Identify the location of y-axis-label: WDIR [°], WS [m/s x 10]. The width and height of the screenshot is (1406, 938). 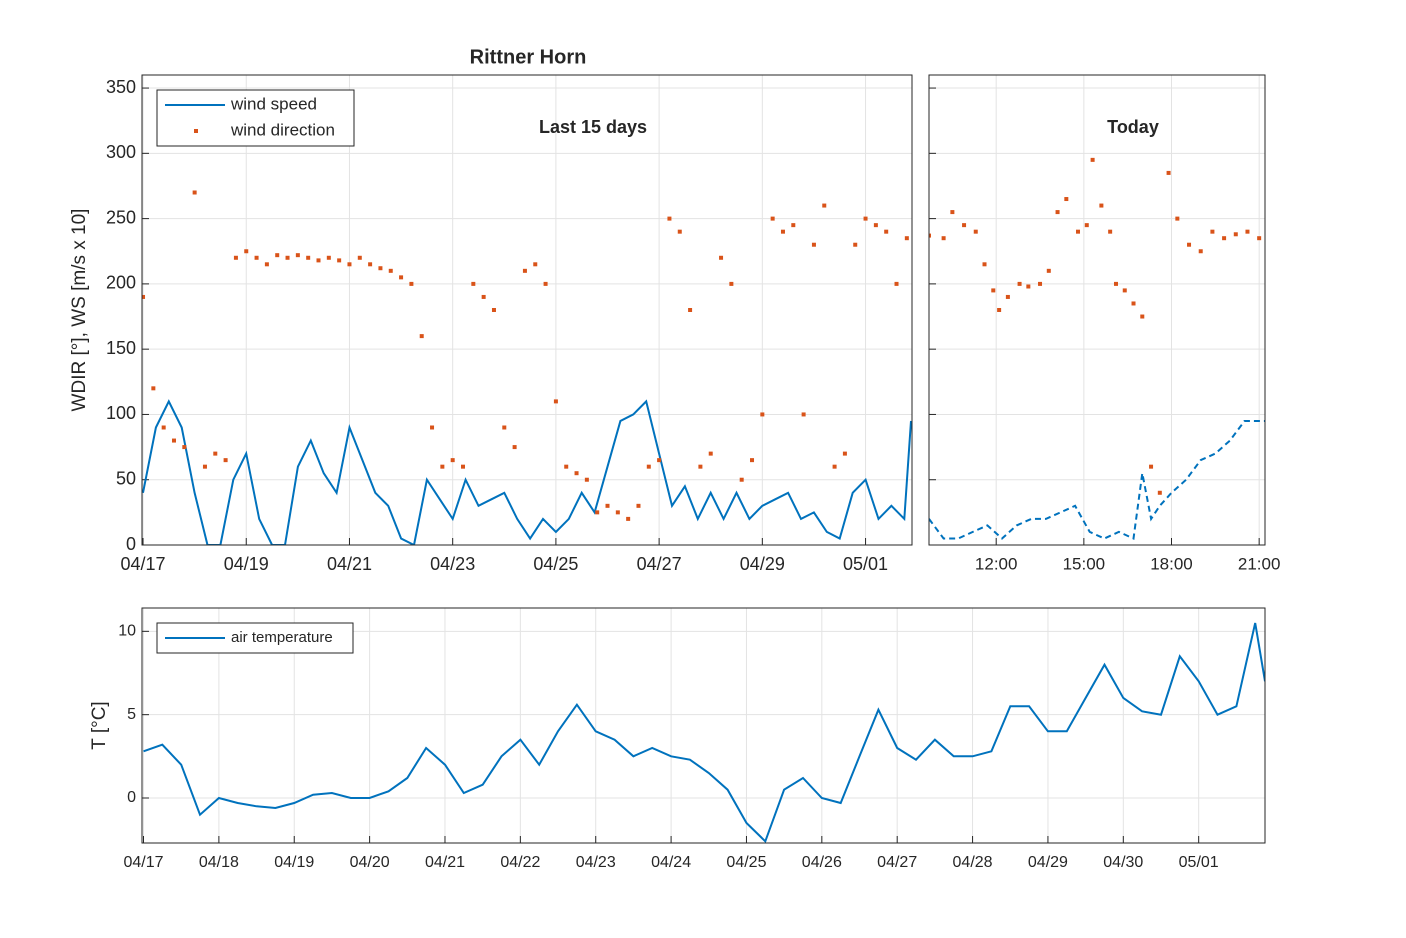
(79, 310).